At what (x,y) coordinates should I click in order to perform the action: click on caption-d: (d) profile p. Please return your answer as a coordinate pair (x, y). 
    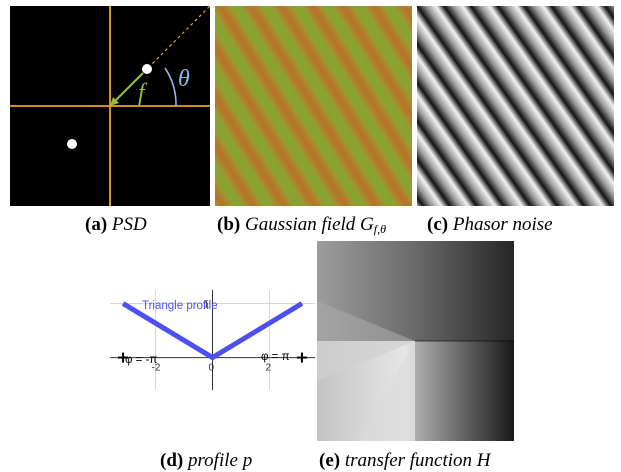
    Looking at the image, I should click on (206, 461).